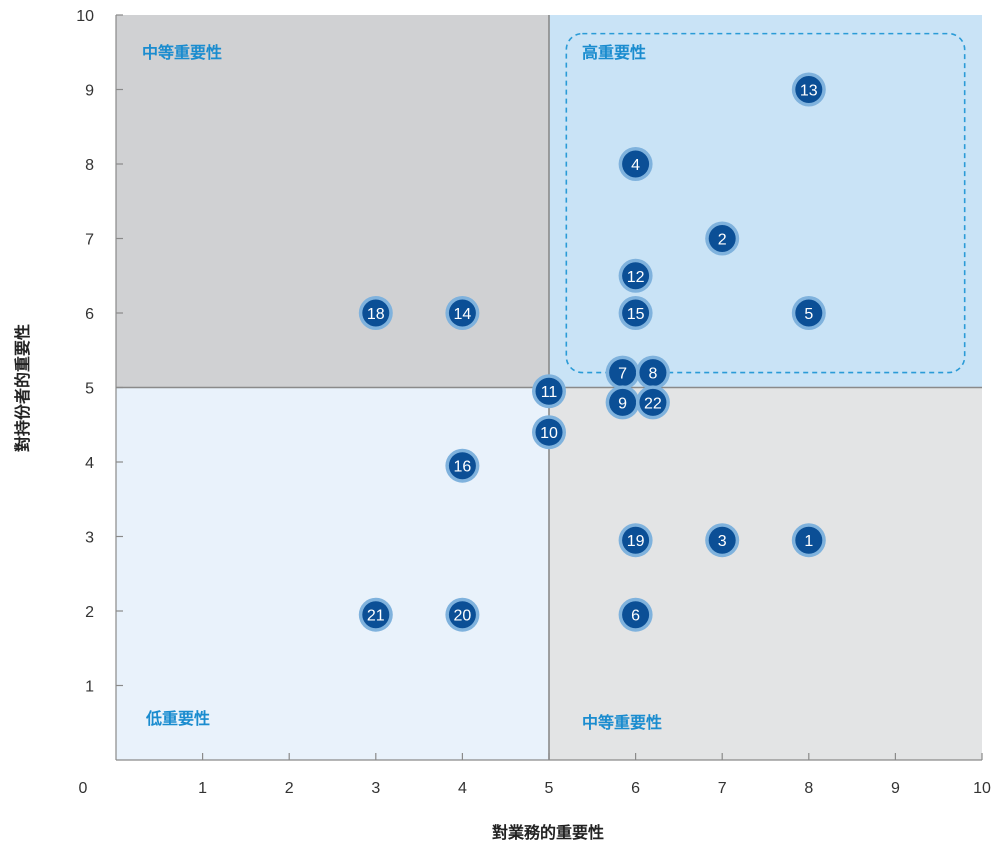 Image resolution: width=994 pixels, height=850 pixels. What do you see at coordinates (548, 832) in the screenshot?
I see `x-axis-label: 對業務的重要性` at bounding box center [548, 832].